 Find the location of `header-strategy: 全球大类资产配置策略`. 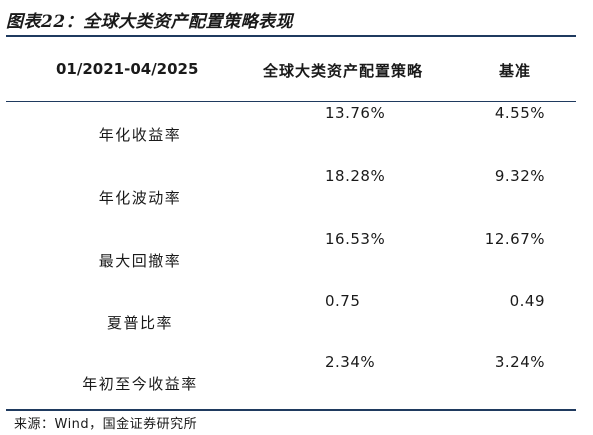

header-strategy: 全球大类资产配置策略 is located at coordinates (343, 71).